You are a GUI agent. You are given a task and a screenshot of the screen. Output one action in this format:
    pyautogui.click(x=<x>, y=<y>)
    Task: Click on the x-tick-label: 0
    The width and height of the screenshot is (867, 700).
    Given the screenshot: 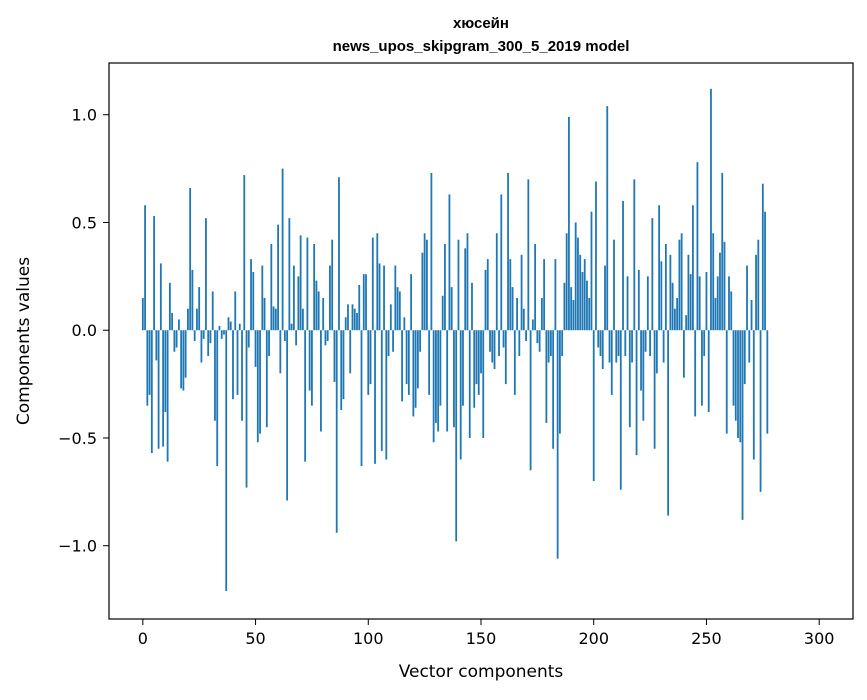 What is the action you would take?
    pyautogui.click(x=143, y=638)
    